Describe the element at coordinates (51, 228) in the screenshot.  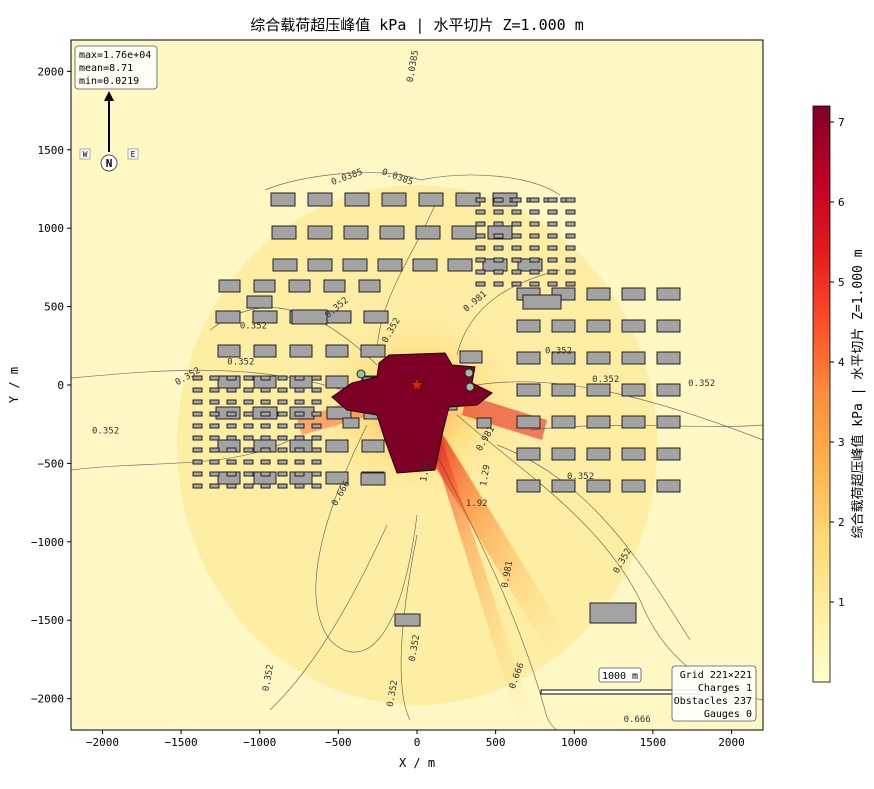
I see `y-tick-label: 1000` at that location.